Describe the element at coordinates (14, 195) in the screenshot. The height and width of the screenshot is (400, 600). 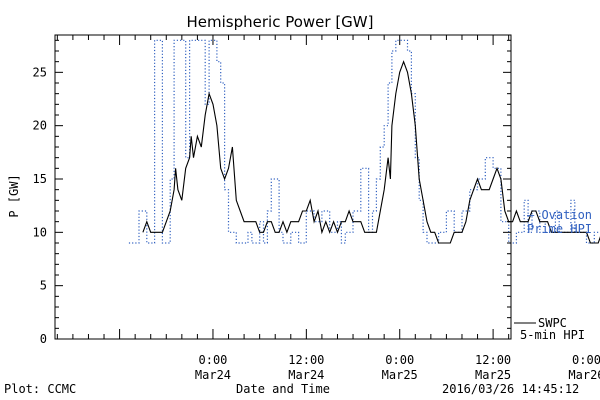
I see `y-axis-label: P [GW]` at that location.